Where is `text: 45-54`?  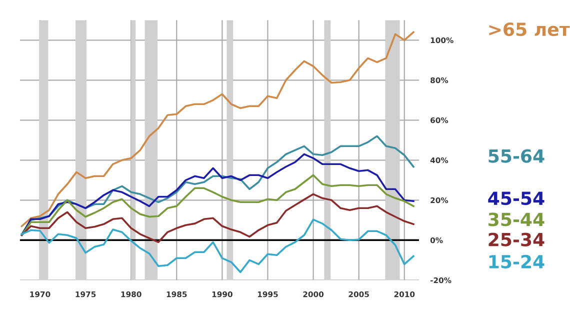 text: 45-54 is located at coordinates (516, 199).